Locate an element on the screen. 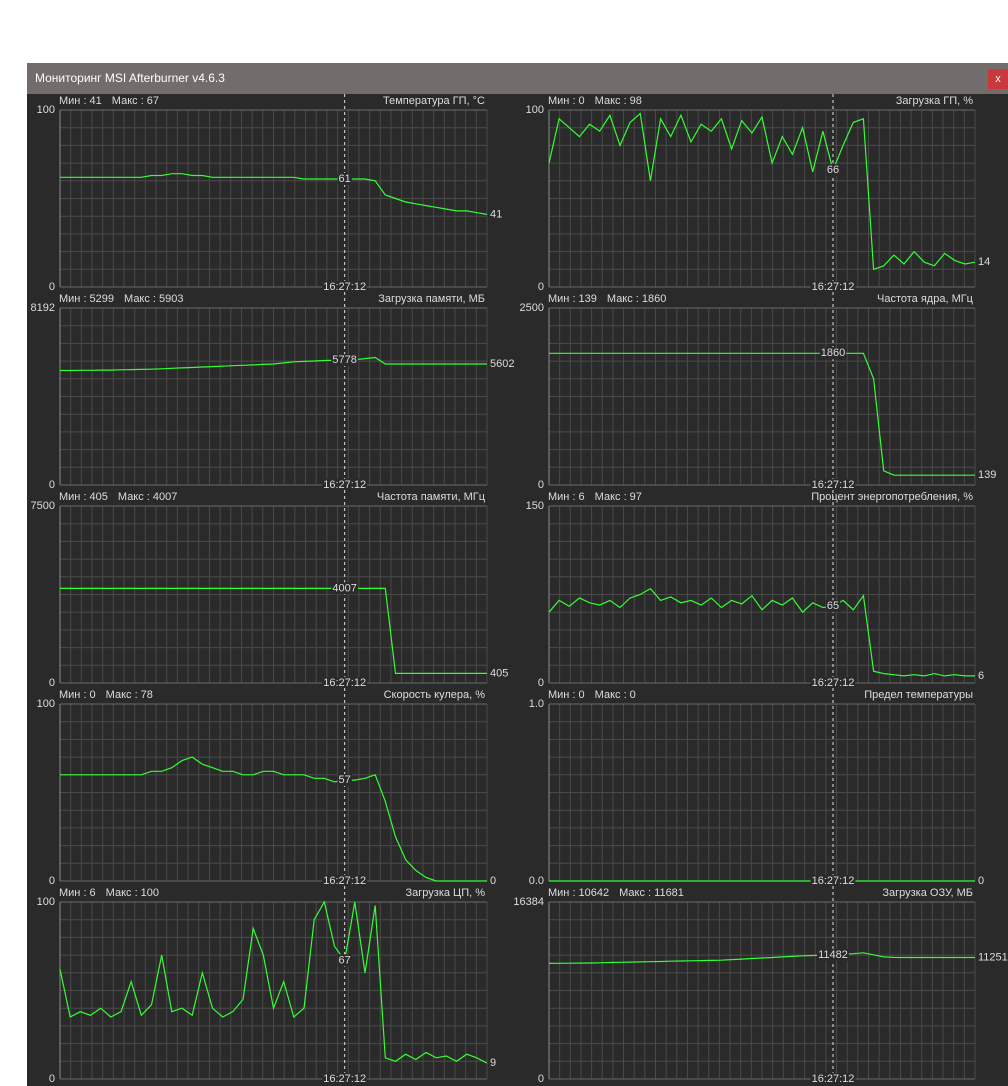 The image size is (1008, 1086). y-tick-label: 7500 is located at coordinates (43, 506).